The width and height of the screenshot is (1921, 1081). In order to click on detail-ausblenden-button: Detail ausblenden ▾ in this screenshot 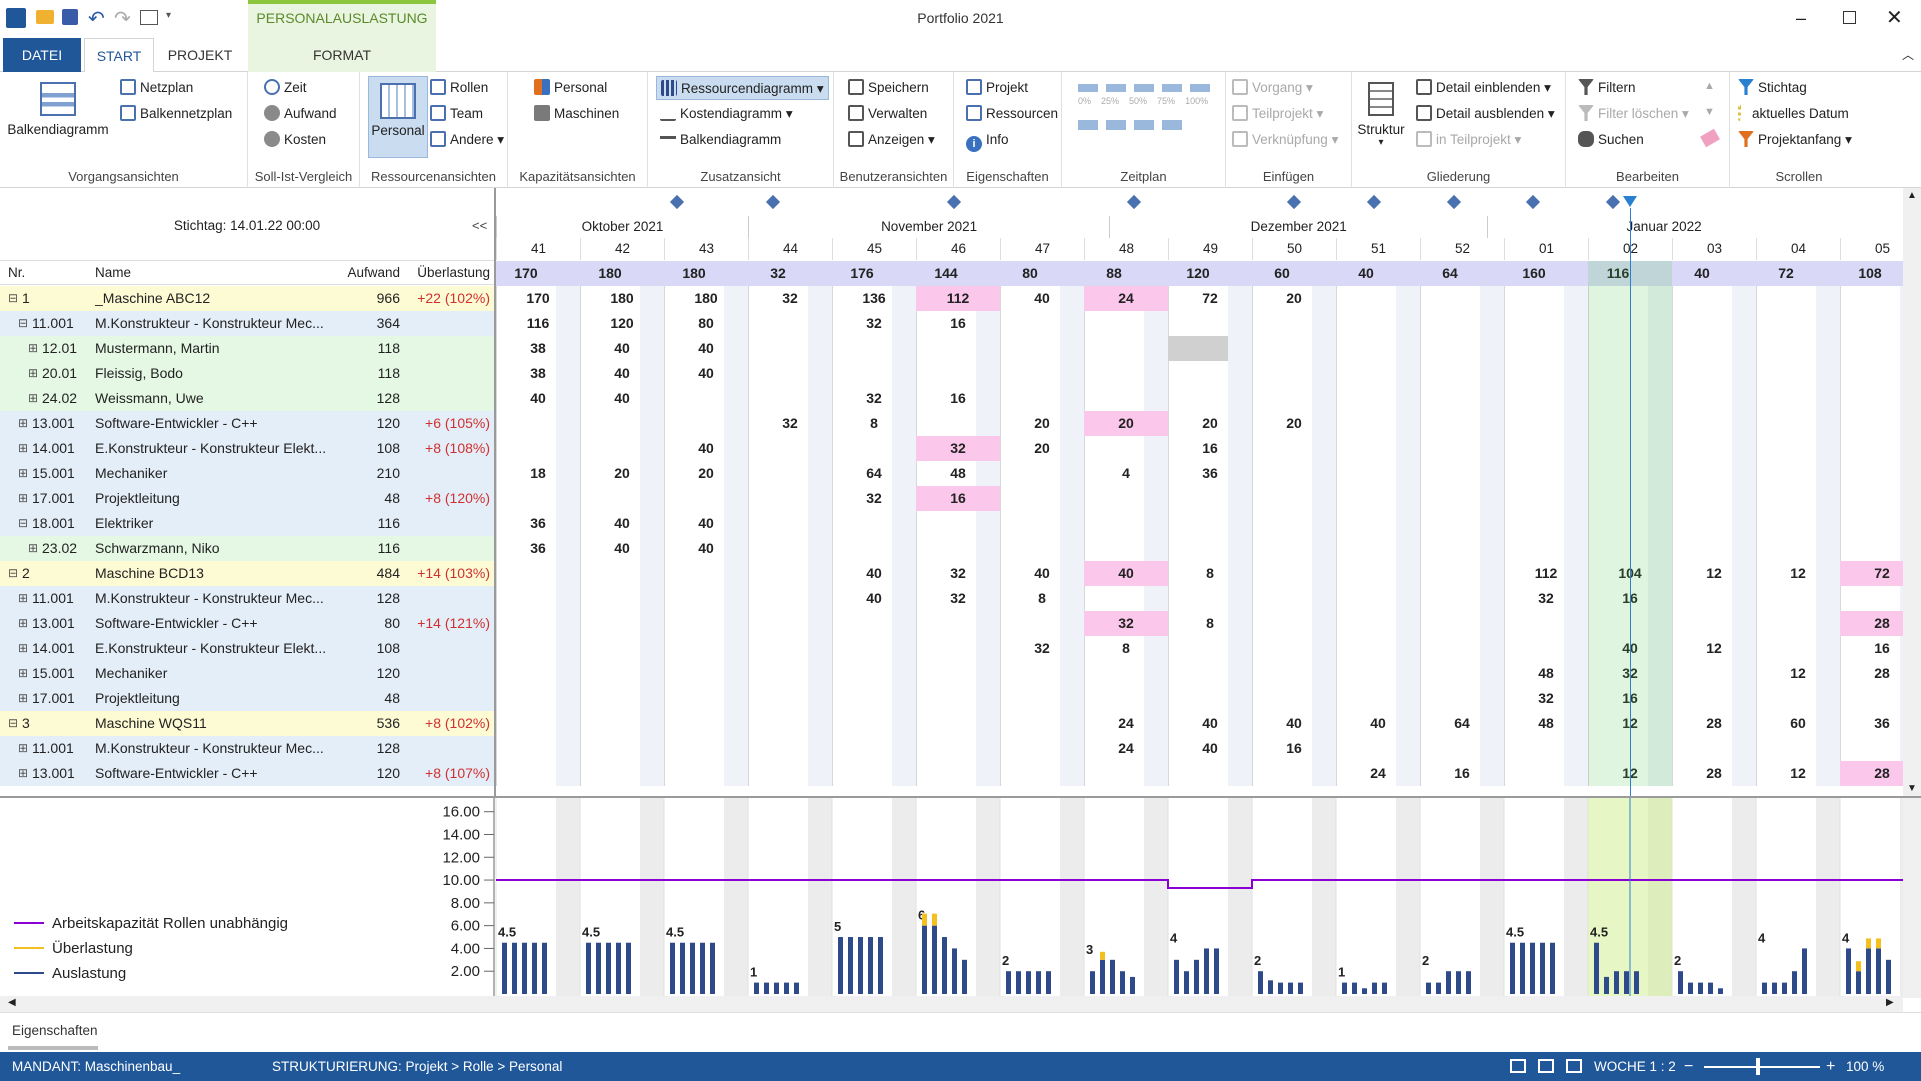, I will do `click(1485, 114)`.